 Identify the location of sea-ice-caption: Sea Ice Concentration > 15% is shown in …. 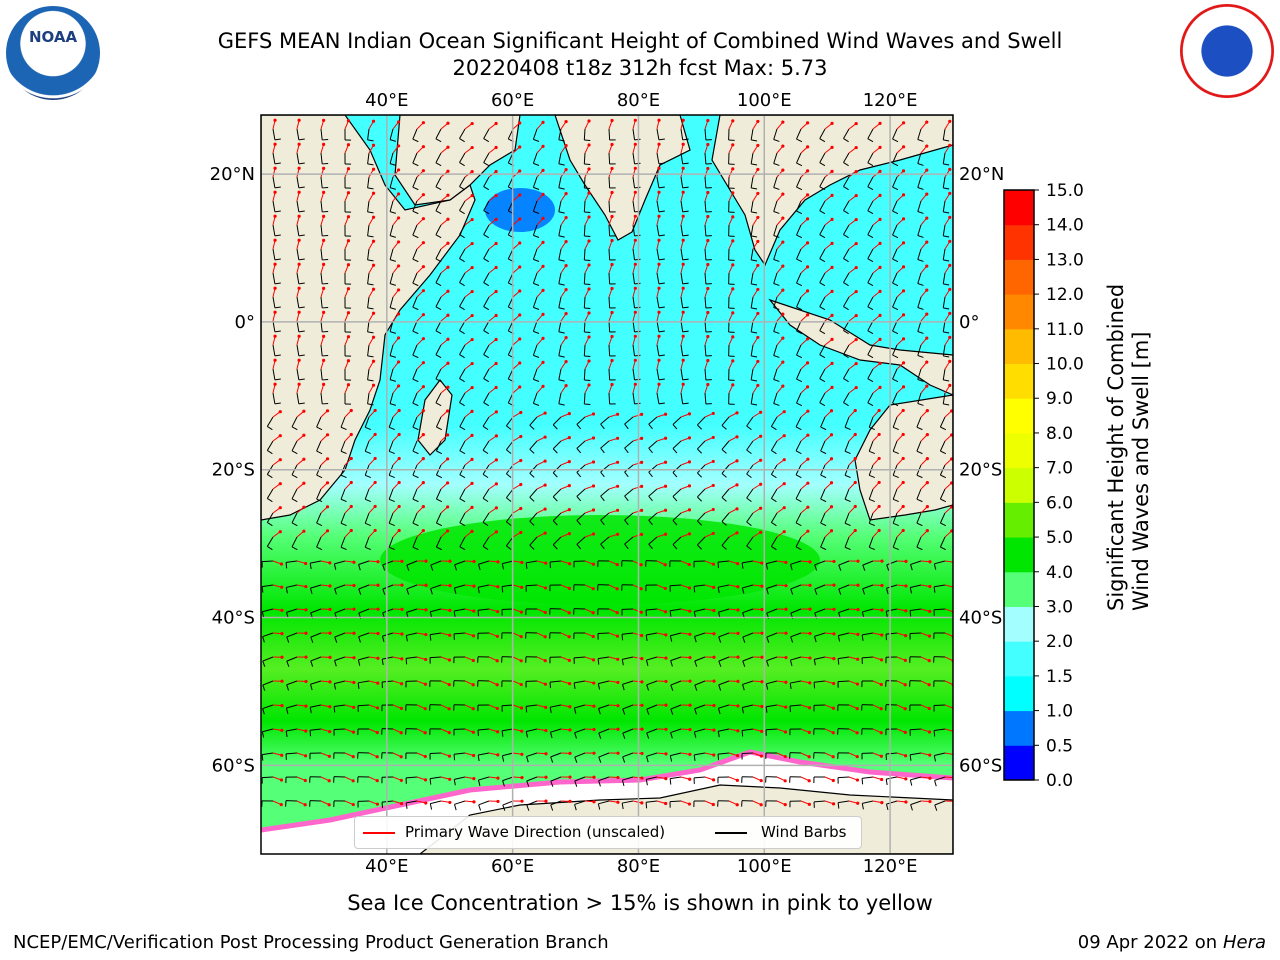
(640, 903).